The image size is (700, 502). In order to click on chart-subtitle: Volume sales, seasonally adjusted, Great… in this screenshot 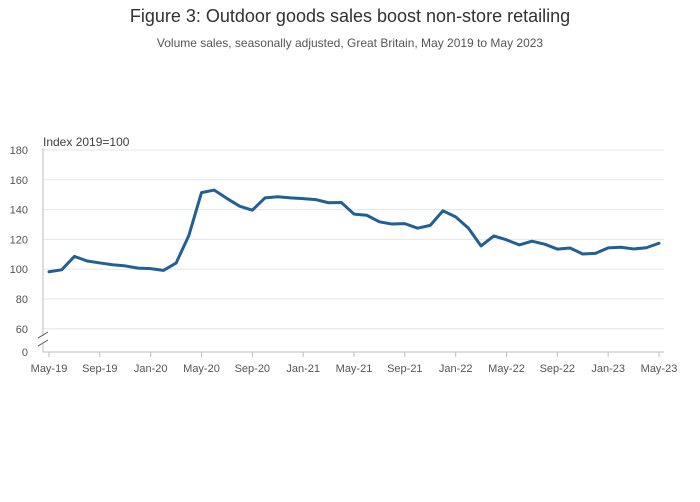, I will do `click(350, 43)`.